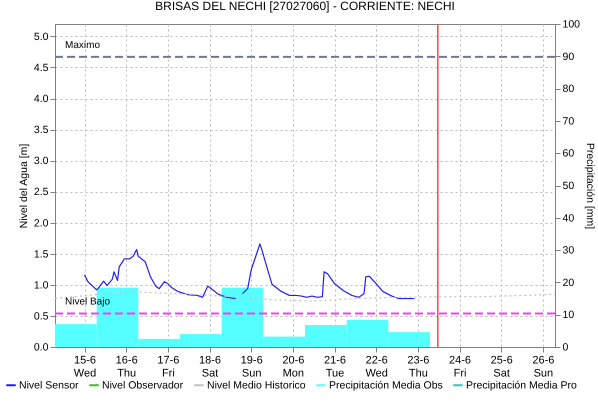 The height and width of the screenshot is (403, 598). I want to click on y-tick-label: 3.0, so click(41, 161).